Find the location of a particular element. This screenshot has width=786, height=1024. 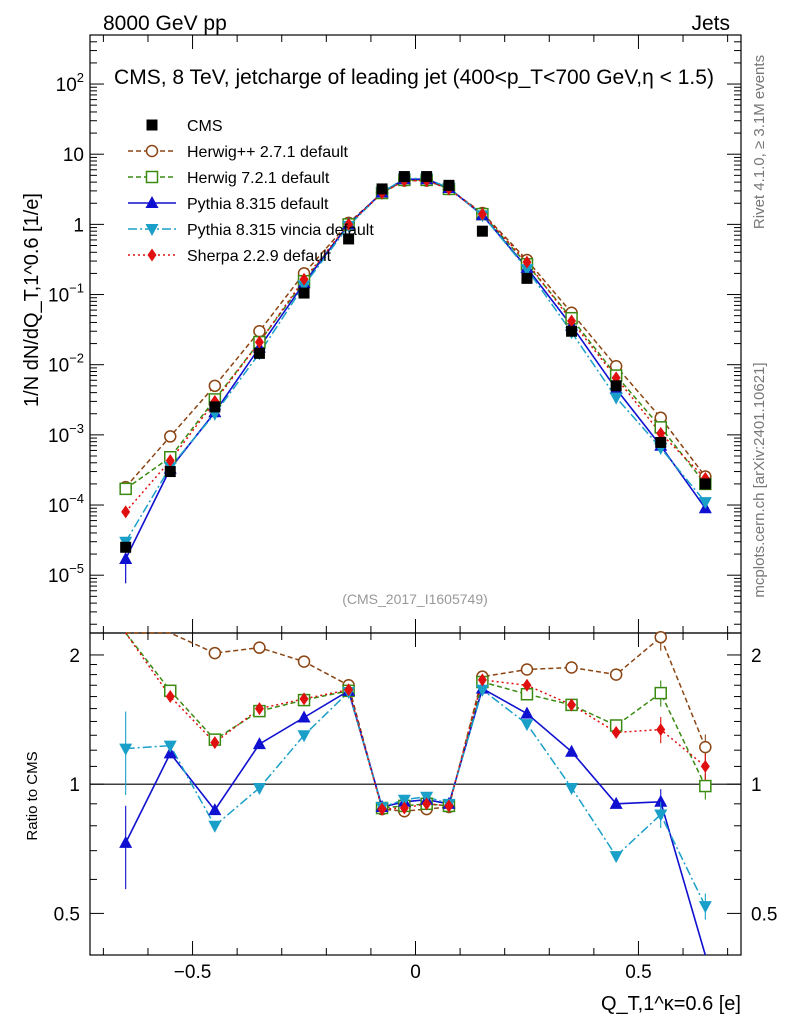

herwig--ratio-line is located at coordinates (415, 722).